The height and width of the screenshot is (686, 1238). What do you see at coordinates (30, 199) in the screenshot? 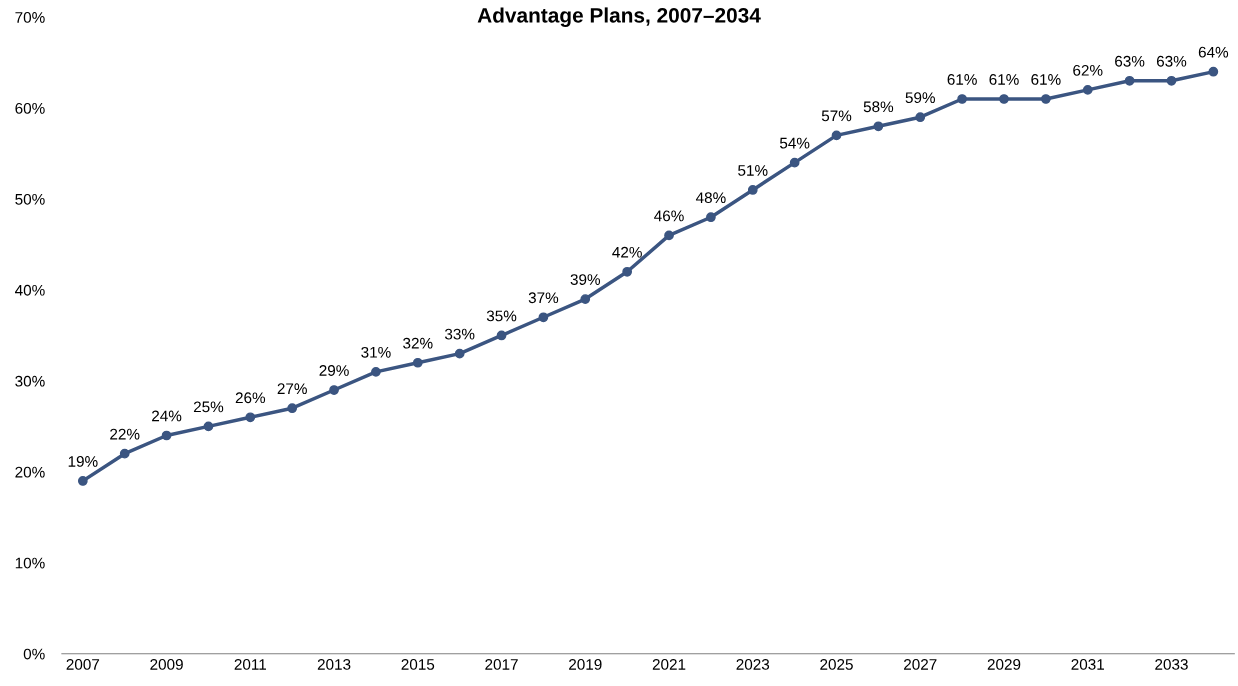
I see `y-tick-label: 50%` at bounding box center [30, 199].